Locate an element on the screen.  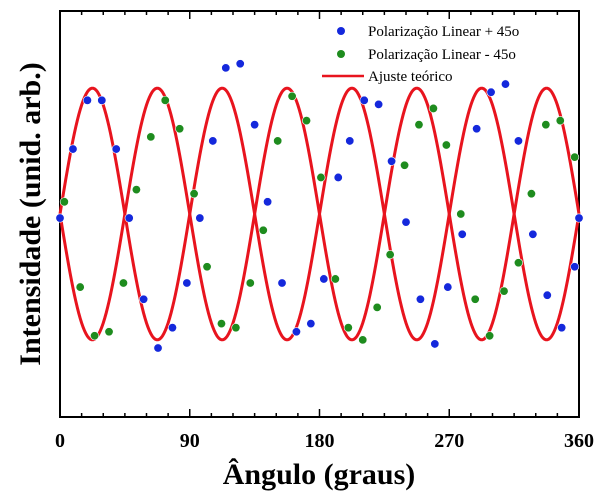
x-tick-label: 360 is located at coordinates (579, 441).